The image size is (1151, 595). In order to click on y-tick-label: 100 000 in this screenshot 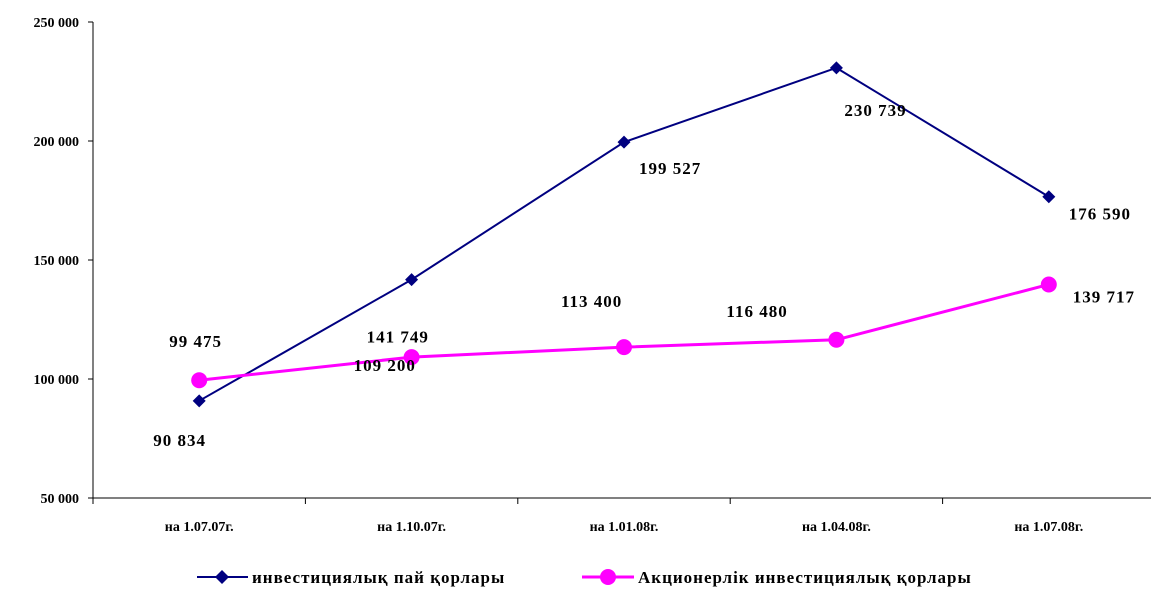, I will do `click(57, 380)`.